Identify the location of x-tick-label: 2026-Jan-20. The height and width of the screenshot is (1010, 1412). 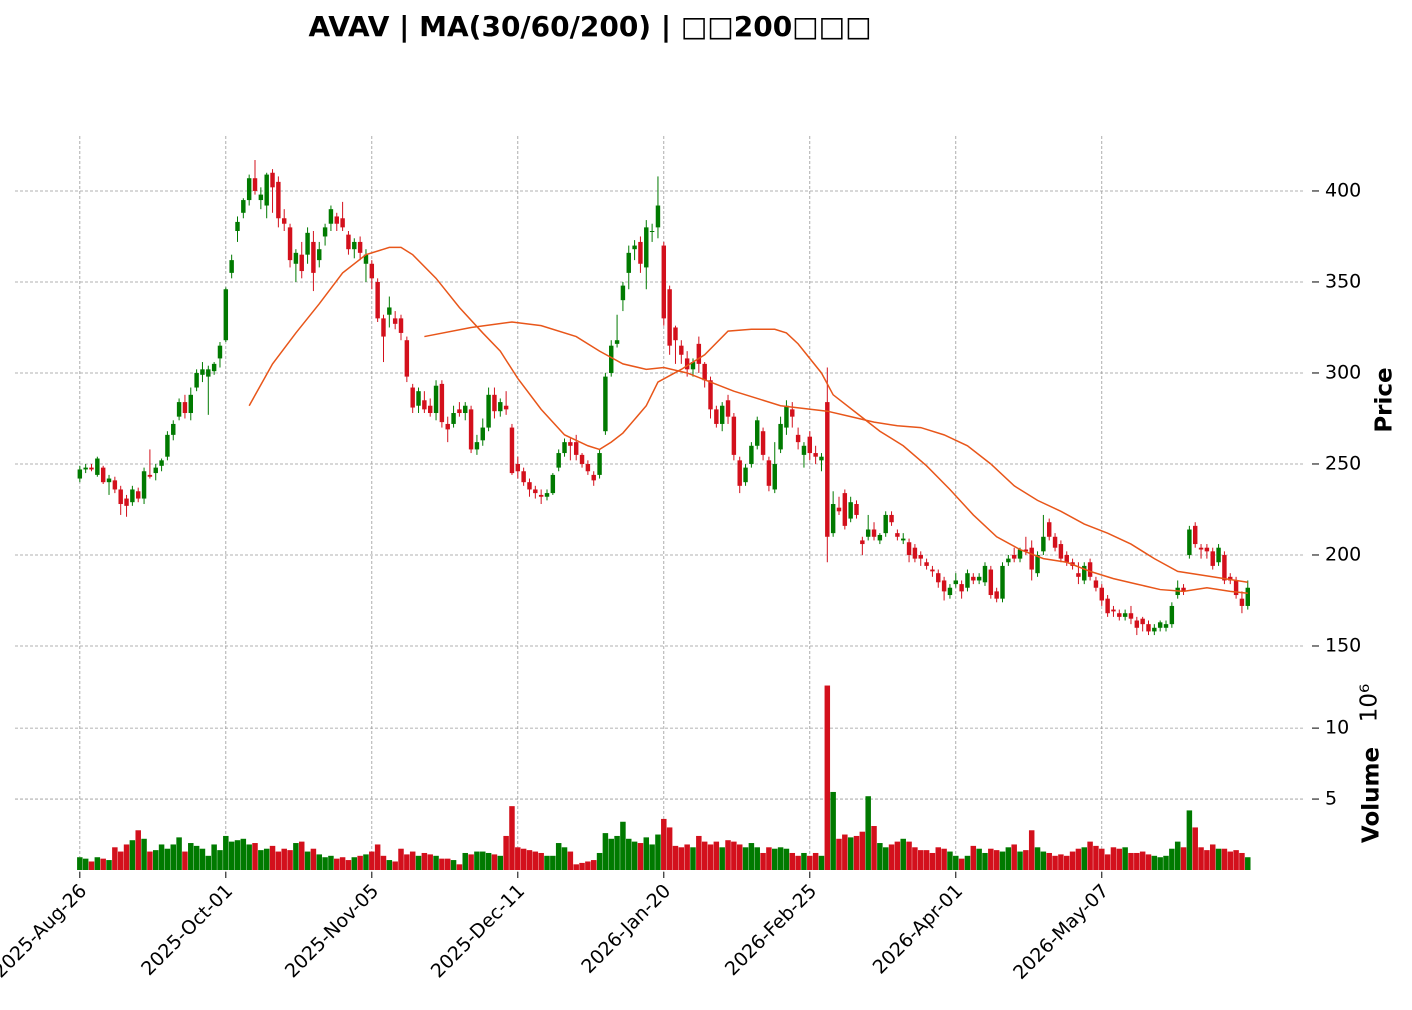
(626, 929).